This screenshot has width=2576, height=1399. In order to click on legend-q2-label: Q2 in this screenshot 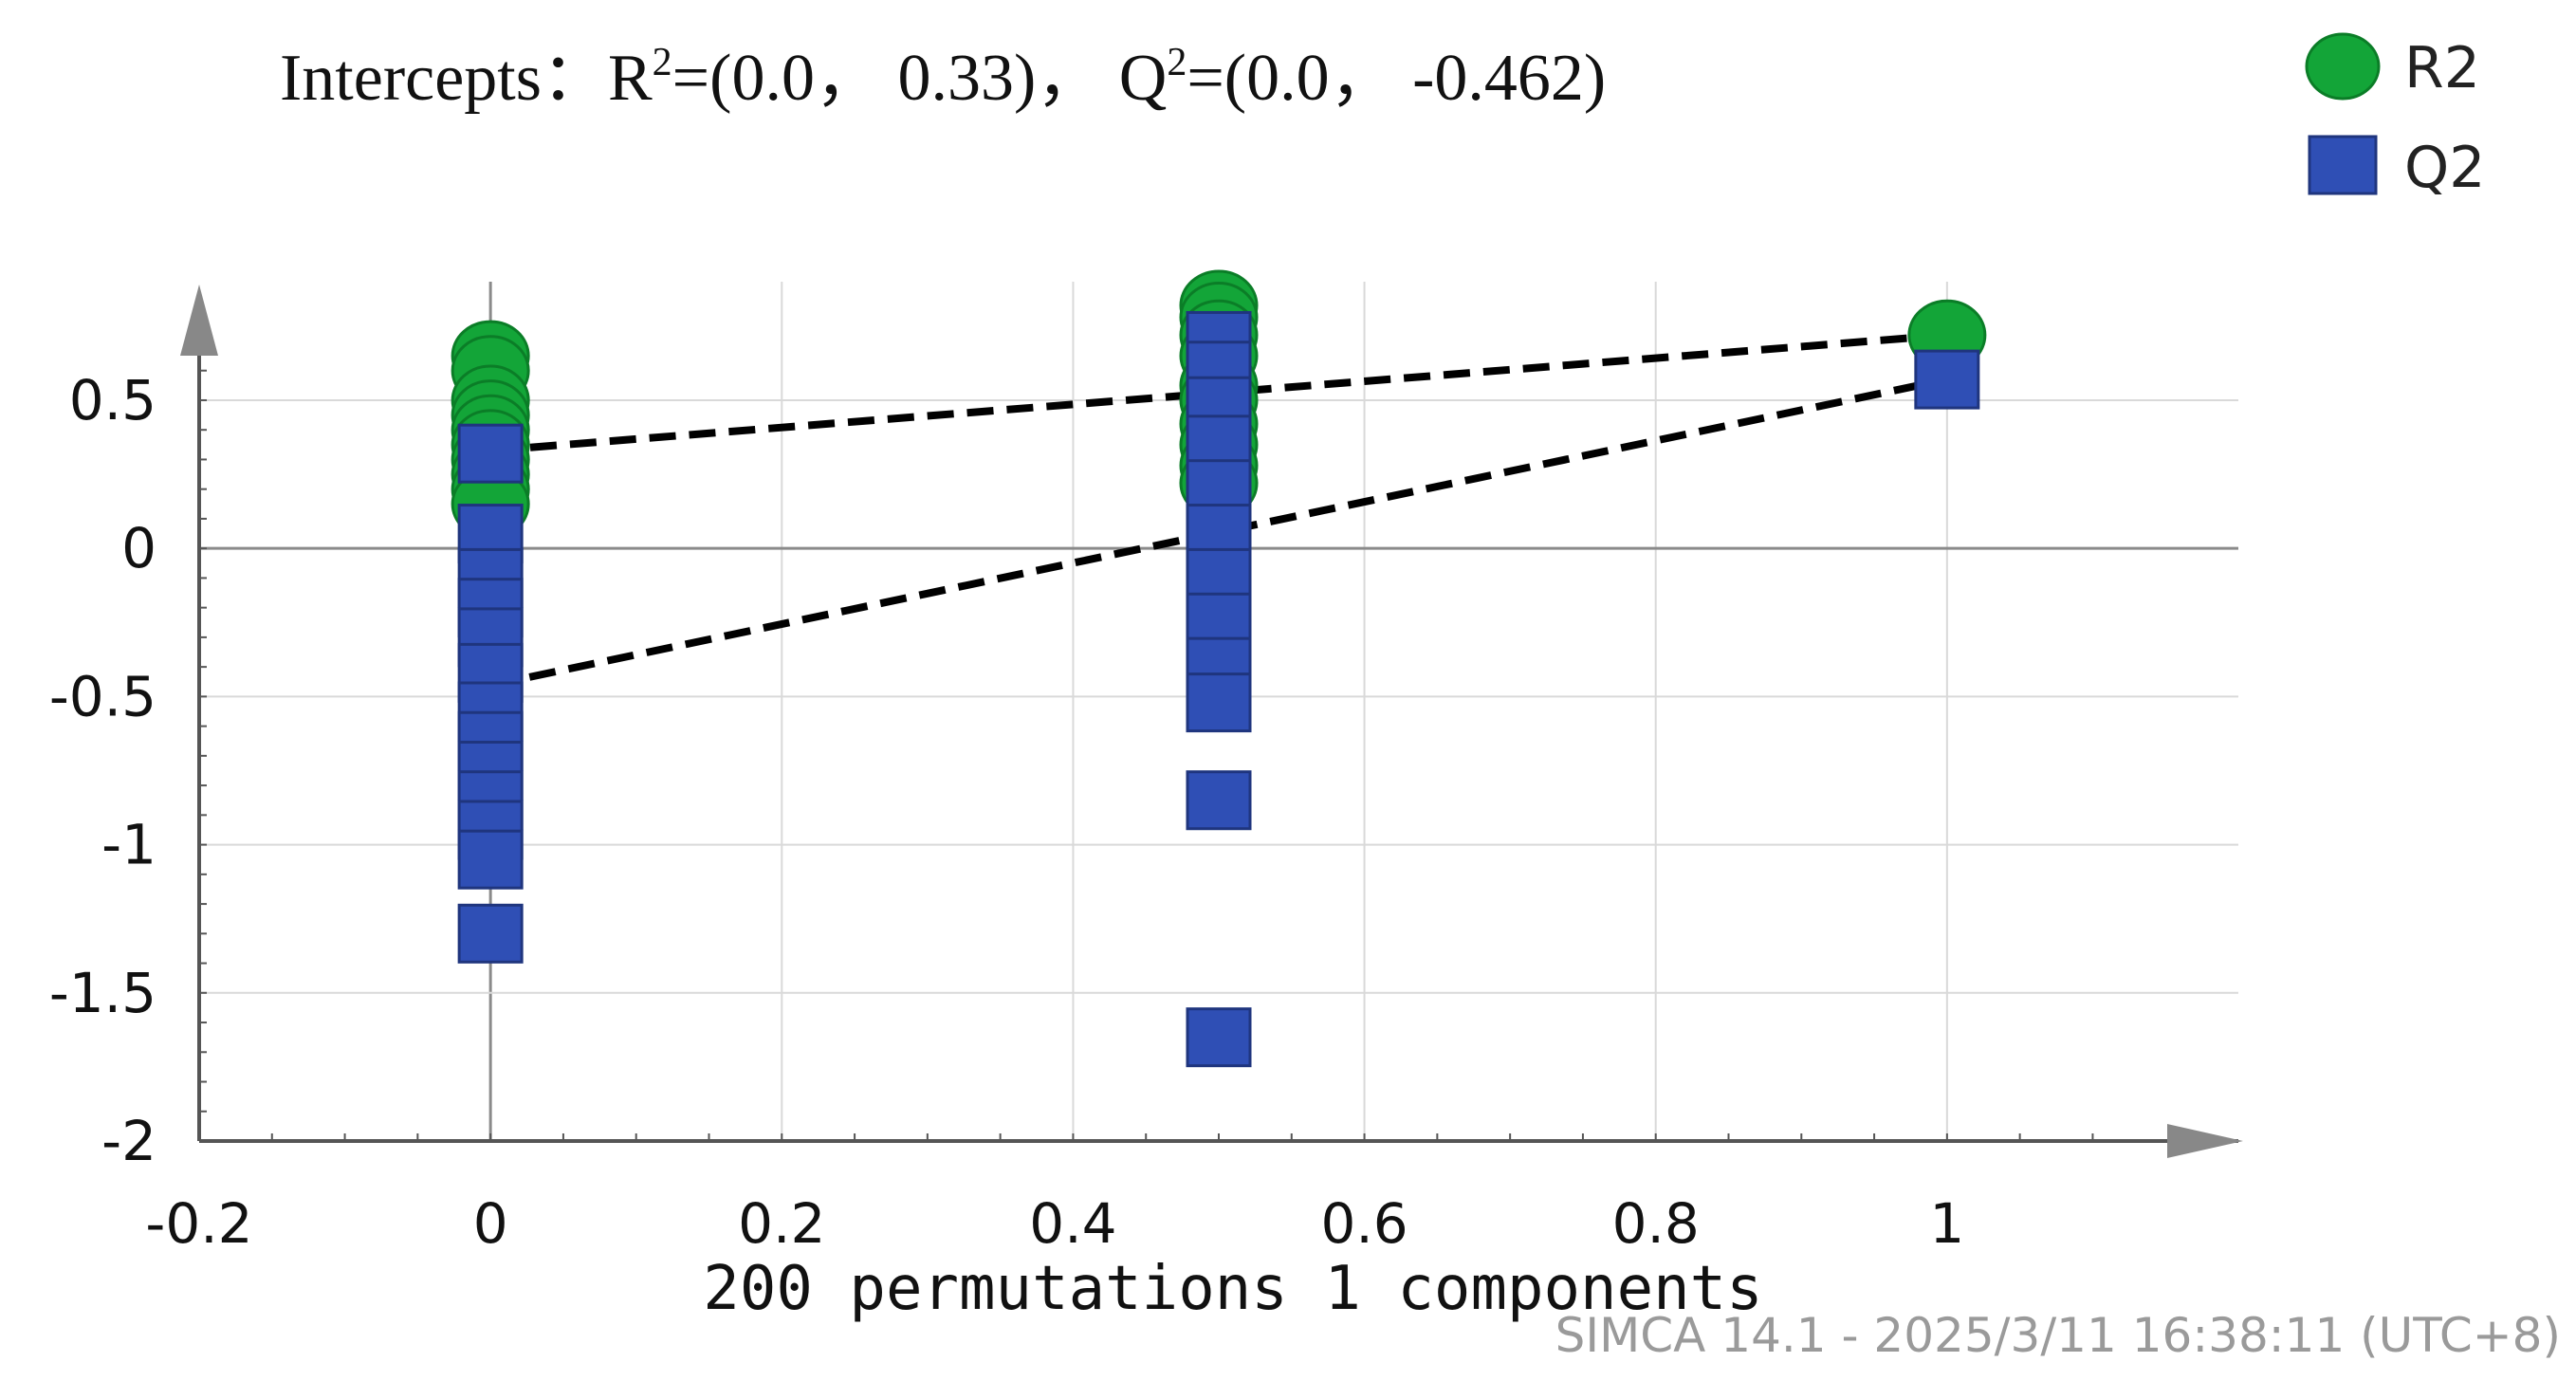, I will do `click(2444, 168)`.